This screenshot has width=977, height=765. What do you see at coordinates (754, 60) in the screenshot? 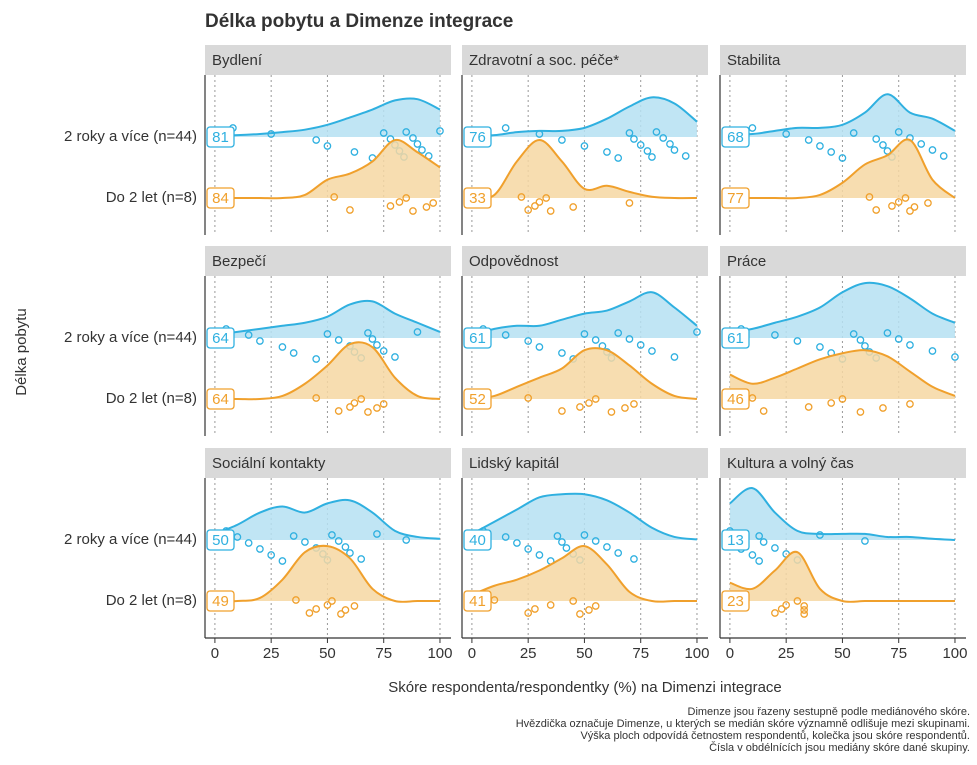
I see `facet-title: Stabilita` at bounding box center [754, 60].